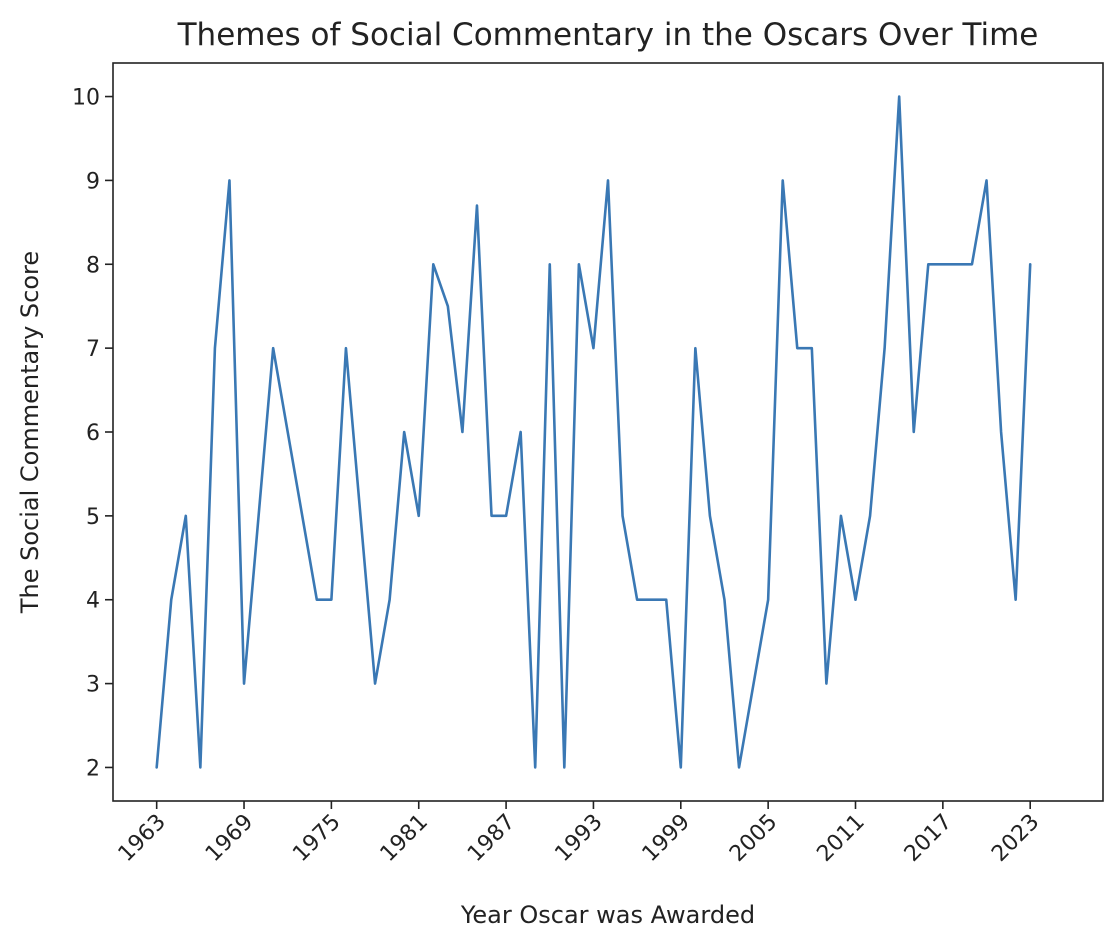 This screenshot has width=1120, height=948. I want to click on x-tick-label: 2011, so click(840, 838).